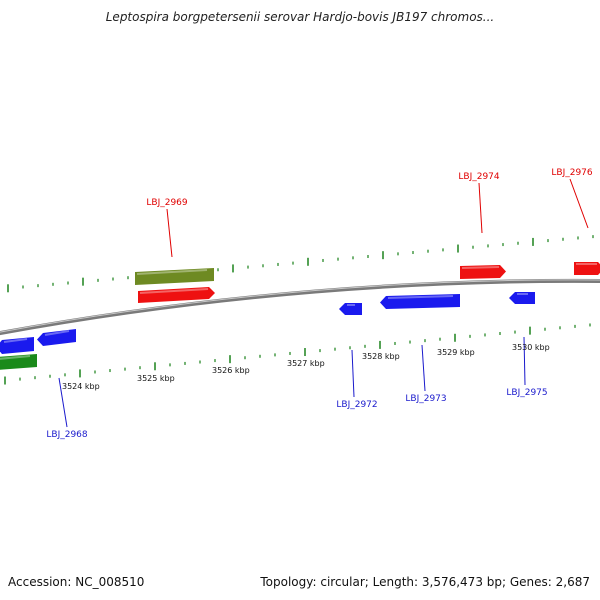 This screenshot has height=600, width=600. I want to click on gene-label-lbj_2968: LBJ_2968, so click(67, 435).